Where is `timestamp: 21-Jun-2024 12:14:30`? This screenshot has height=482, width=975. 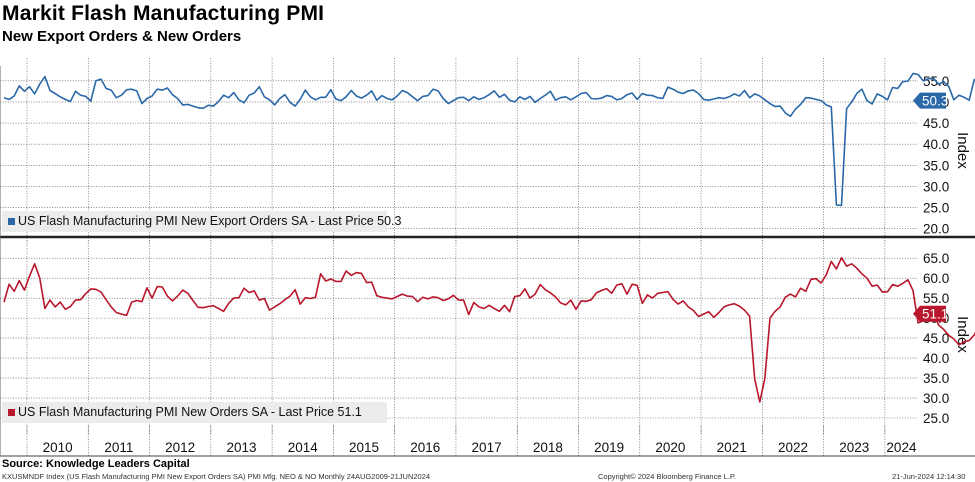 timestamp: 21-Jun-2024 12:14:30 is located at coordinates (929, 476).